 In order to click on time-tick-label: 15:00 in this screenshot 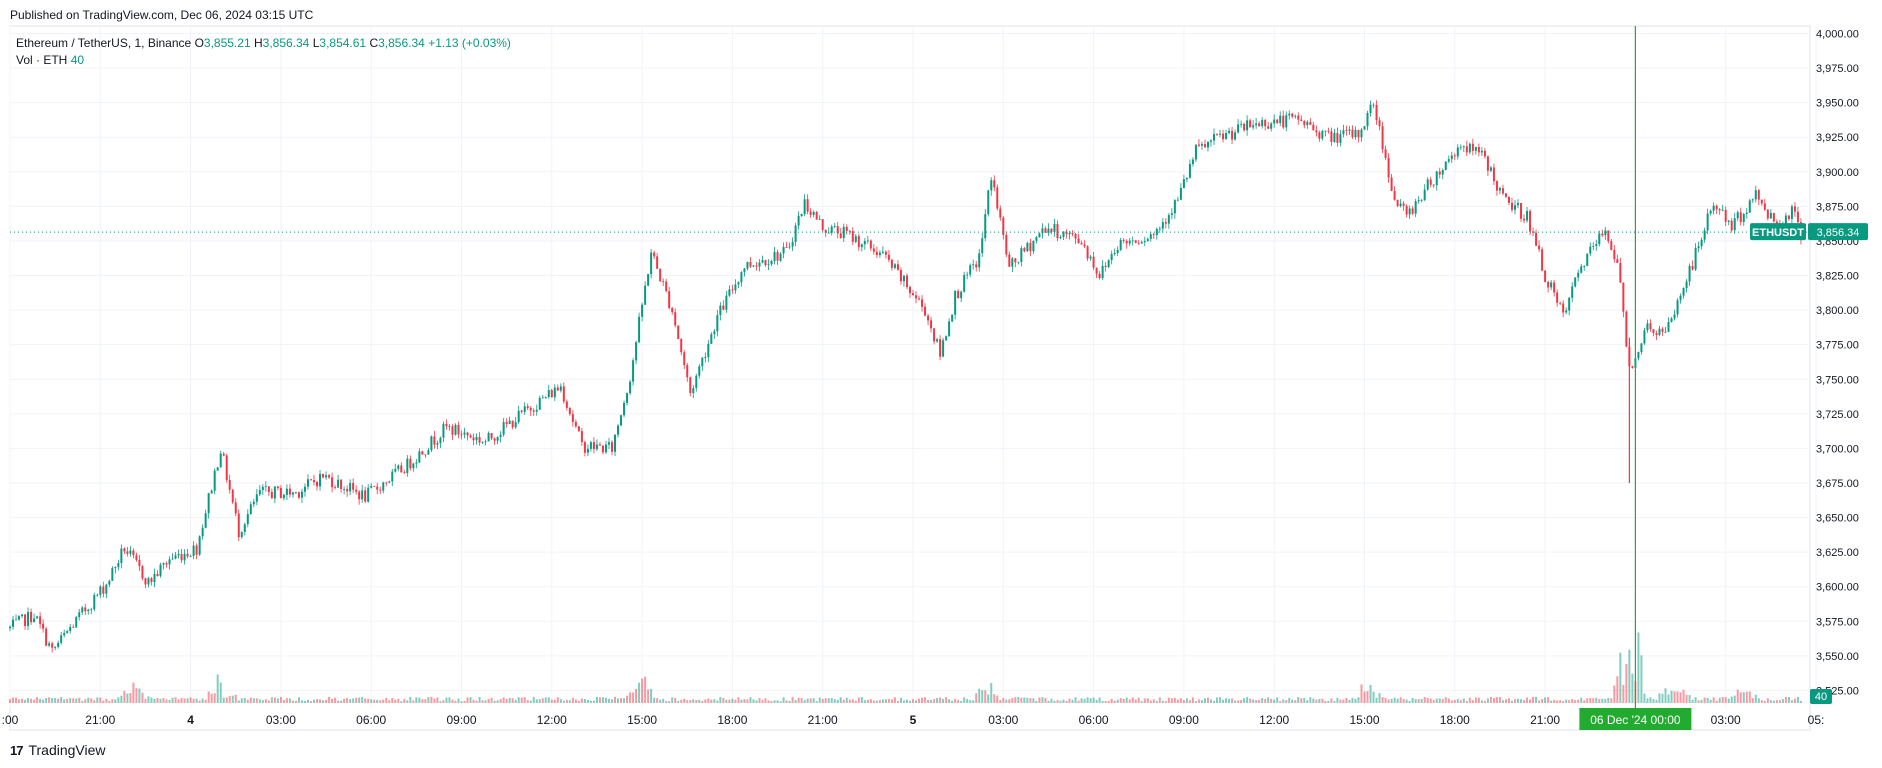, I will do `click(1364, 720)`.